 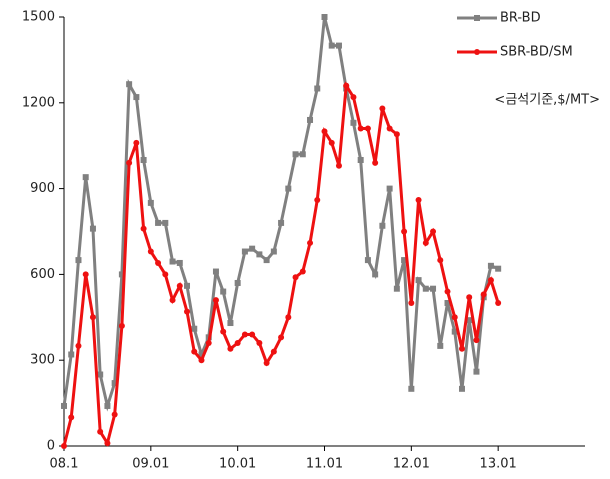 I want to click on x-tick-label: 08.1, so click(x=64, y=464).